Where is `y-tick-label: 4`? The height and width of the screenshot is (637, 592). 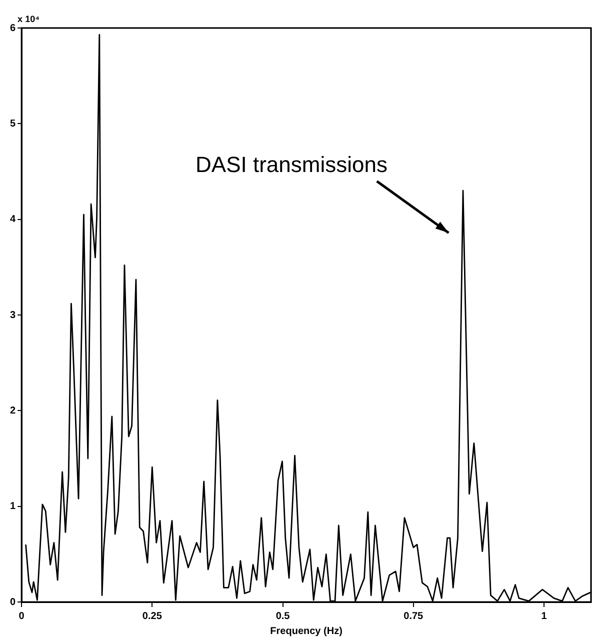
y-tick-label: 4 is located at coordinates (13, 220).